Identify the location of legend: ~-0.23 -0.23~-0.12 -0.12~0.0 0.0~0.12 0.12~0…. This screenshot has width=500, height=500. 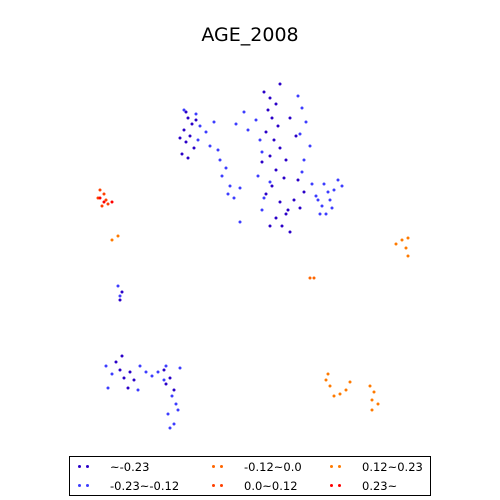
(250, 476).